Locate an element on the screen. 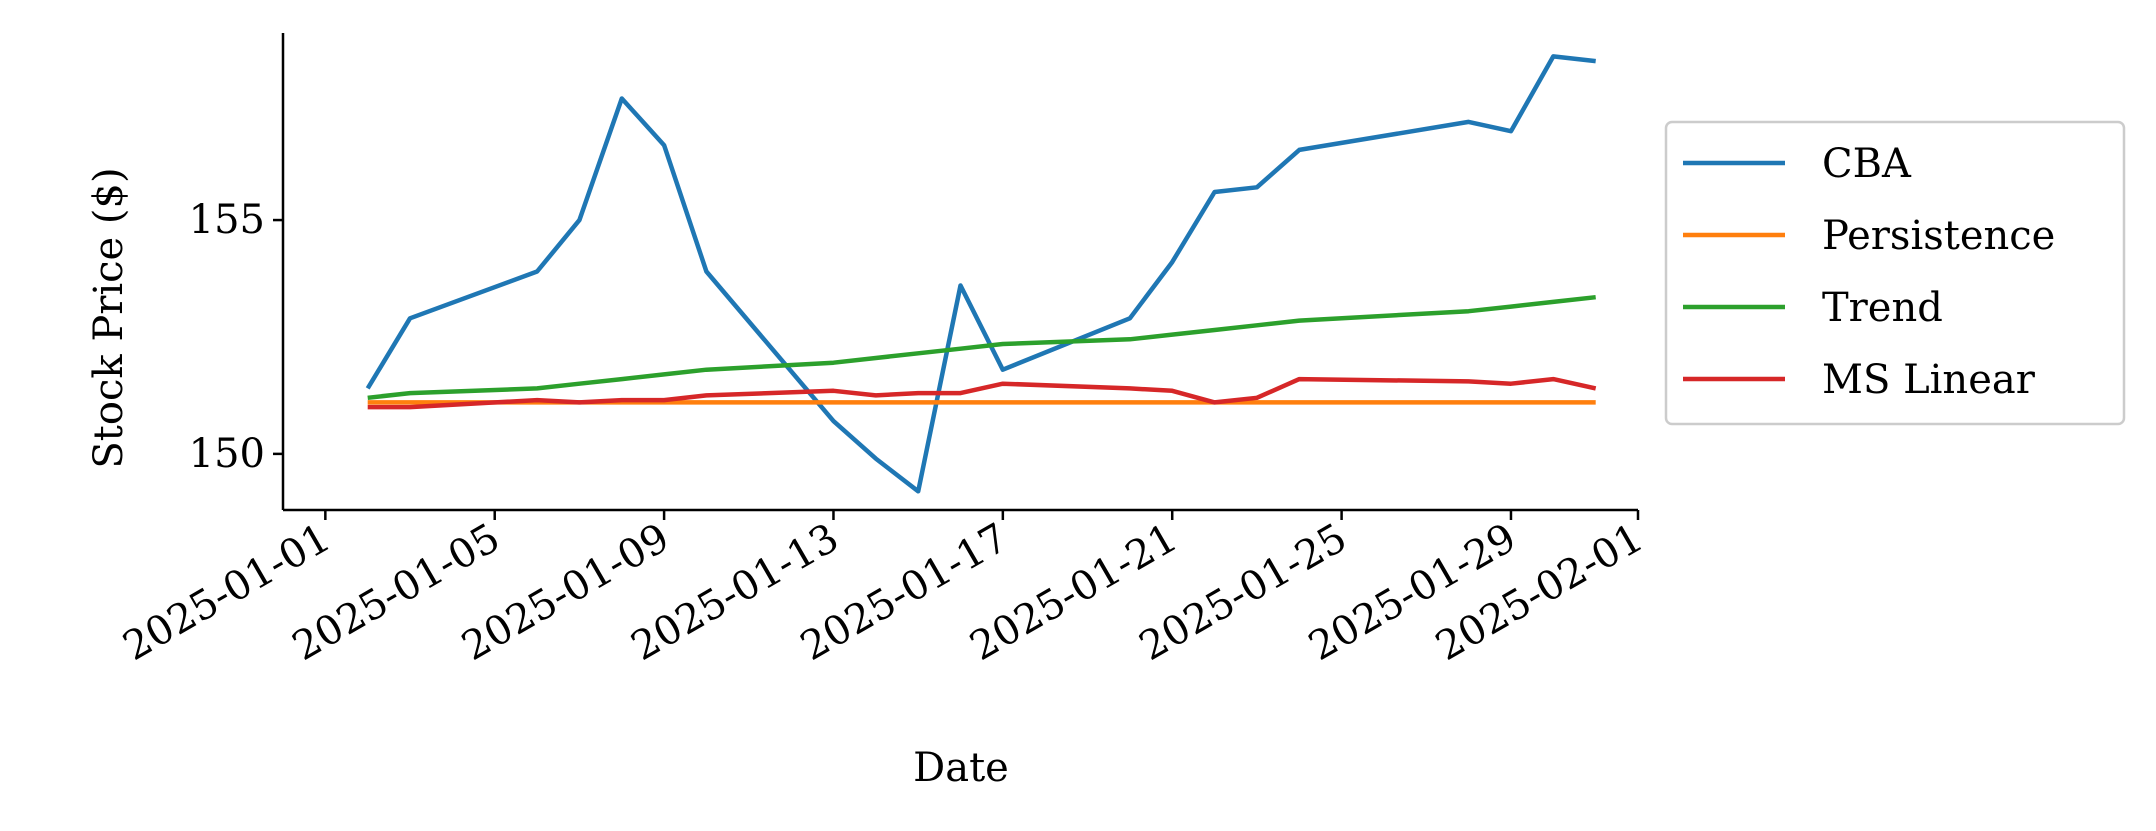 The image size is (2156, 831). y-axis-label: Stock Price ($) is located at coordinates (109, 317).